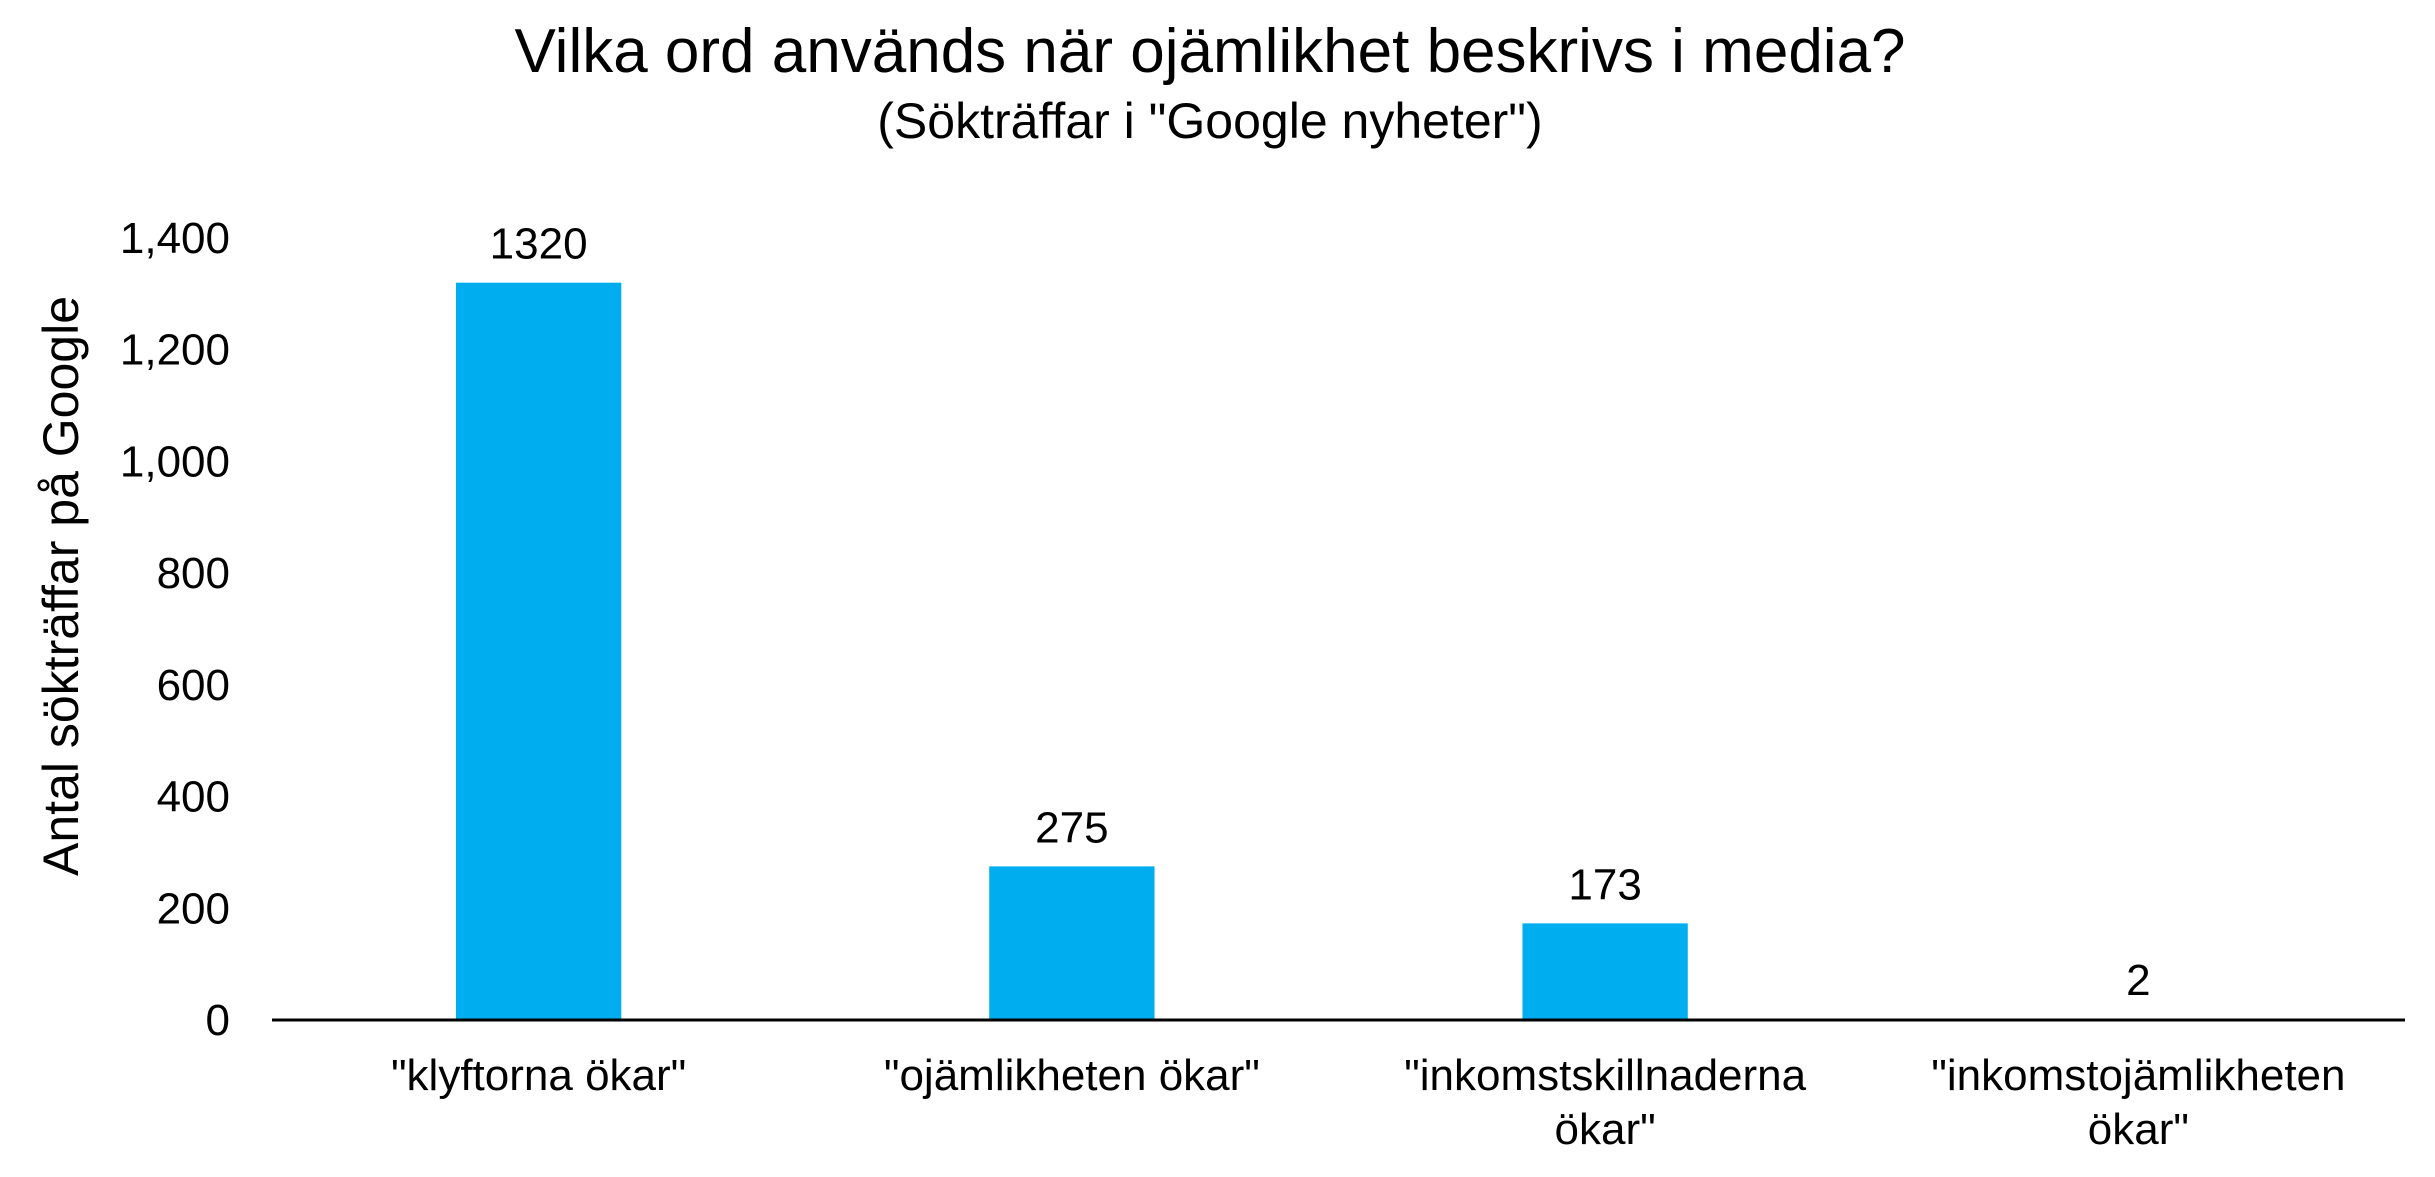 The height and width of the screenshot is (1177, 2435). I want to click on bar-value-label: 1320, so click(539, 244).